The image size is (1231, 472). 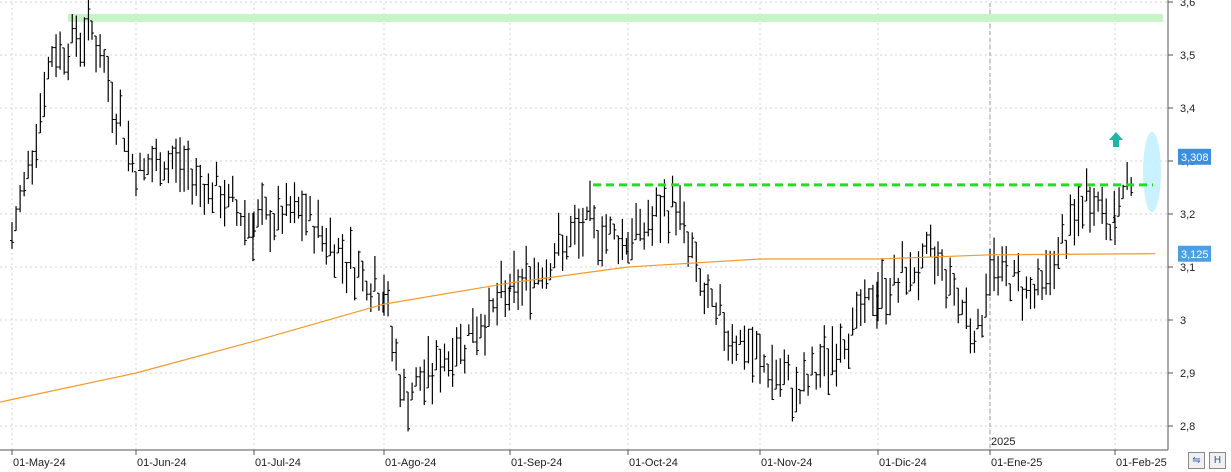 I want to click on moving-average-label-text: 3,125, so click(x=1195, y=255).